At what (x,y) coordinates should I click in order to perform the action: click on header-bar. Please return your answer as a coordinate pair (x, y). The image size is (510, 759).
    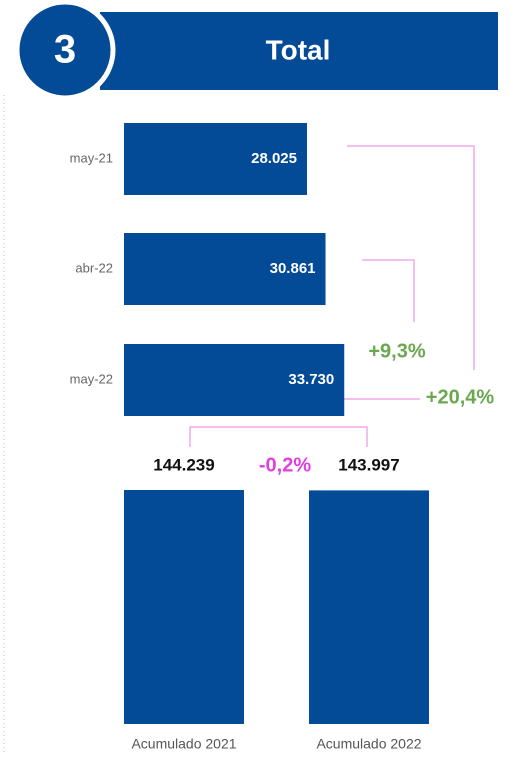
    Looking at the image, I should click on (299, 51).